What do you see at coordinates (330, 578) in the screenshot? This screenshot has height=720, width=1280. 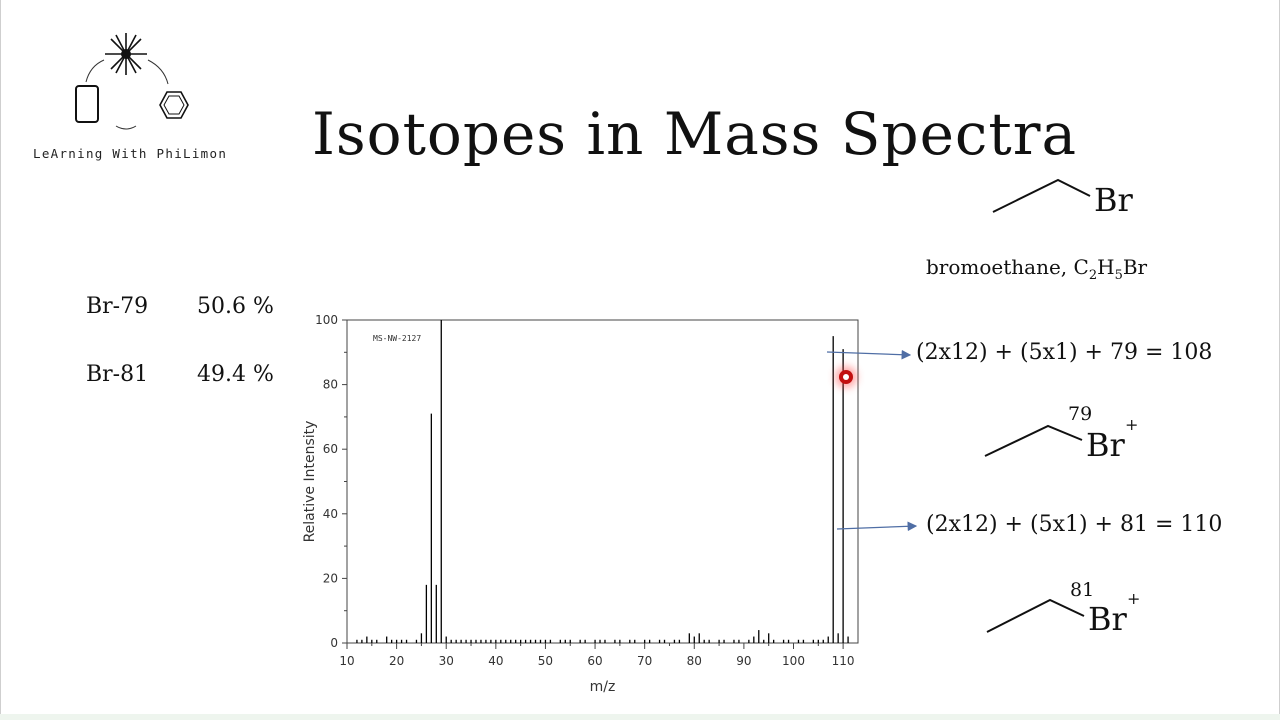 I see `y-tick-label: 20` at bounding box center [330, 578].